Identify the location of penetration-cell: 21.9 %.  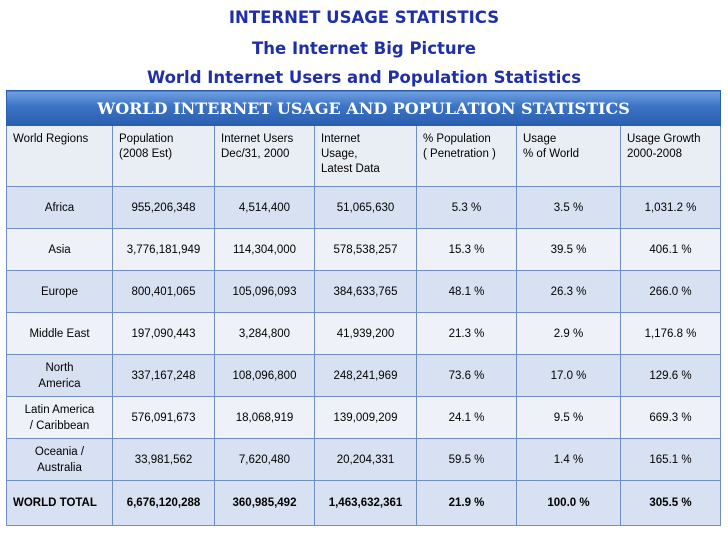
(466, 503).